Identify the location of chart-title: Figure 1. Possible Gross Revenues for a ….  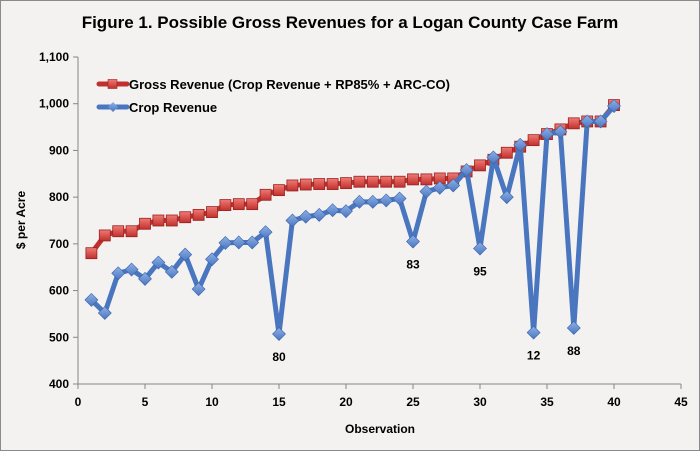
(350, 22).